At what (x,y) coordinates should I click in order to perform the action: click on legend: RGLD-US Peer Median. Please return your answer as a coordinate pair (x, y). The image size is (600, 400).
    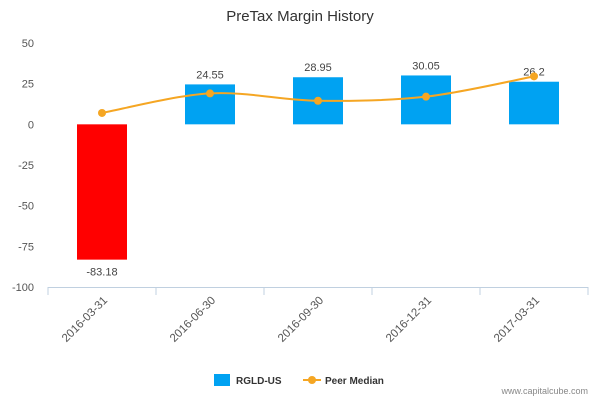
    Looking at the image, I should click on (299, 380).